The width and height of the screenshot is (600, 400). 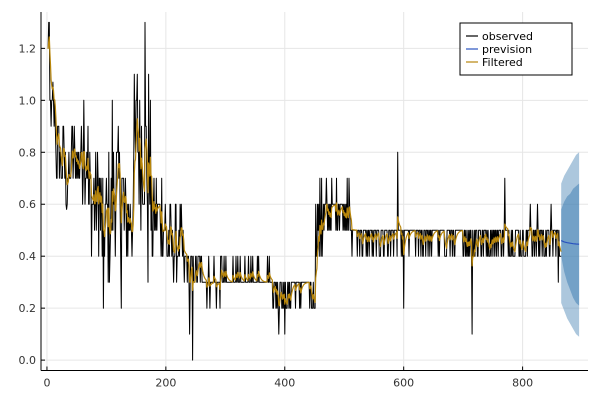 What do you see at coordinates (522, 383) in the screenshot?
I see `x-tick-label: 800` at bounding box center [522, 383].